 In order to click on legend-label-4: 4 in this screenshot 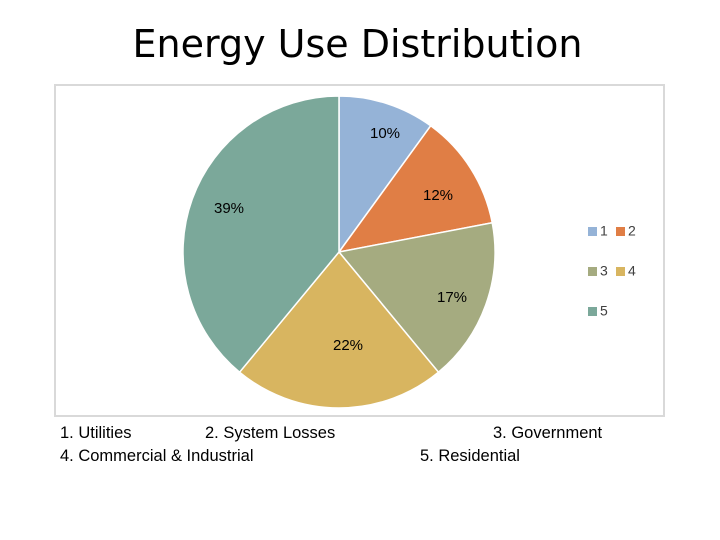, I will do `click(632, 271)`.